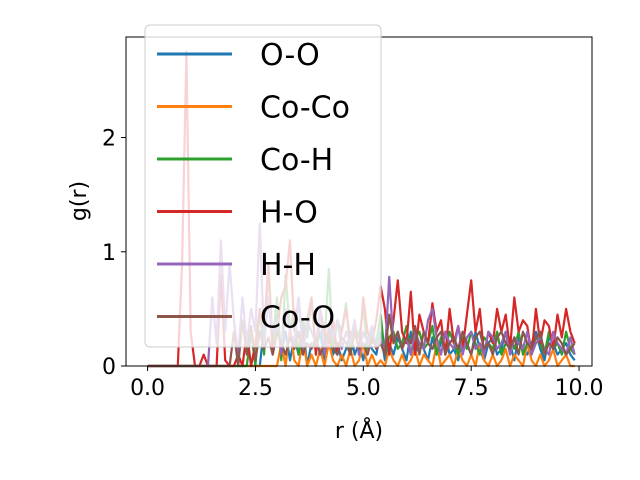 Image resolution: width=640 pixels, height=480 pixels. What do you see at coordinates (297, 318) in the screenshot?
I see `legend-label-co-o: Co-O` at bounding box center [297, 318].